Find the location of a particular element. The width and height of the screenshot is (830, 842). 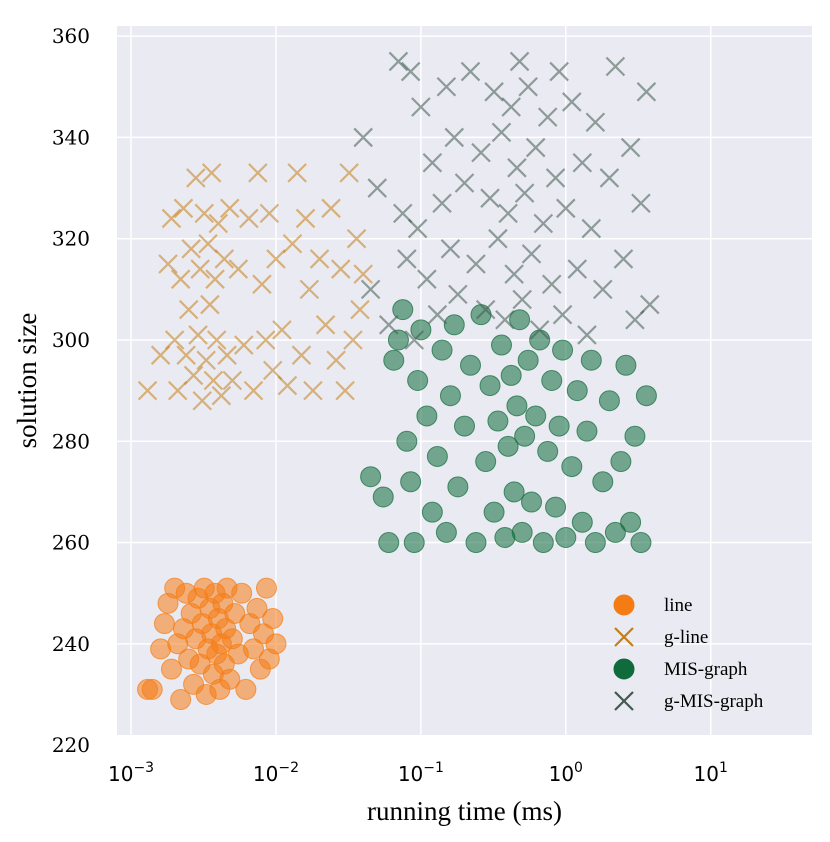

legend-marker-g-line is located at coordinates (624, 637).